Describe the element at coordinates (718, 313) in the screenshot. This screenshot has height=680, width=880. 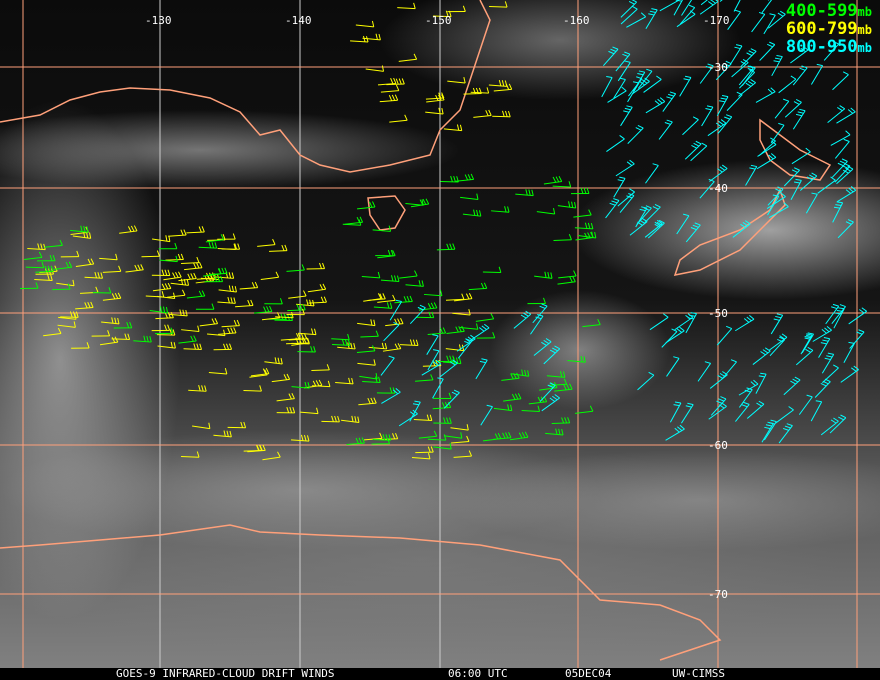
I see `latitude-label: -50` at that location.